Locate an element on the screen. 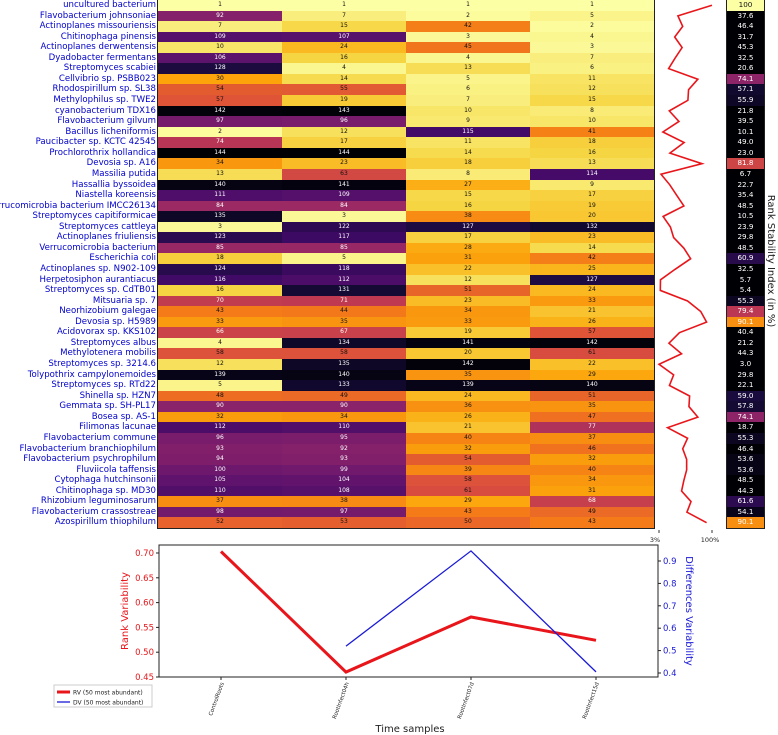  heatmap-cell: 135 is located at coordinates (220, 216).